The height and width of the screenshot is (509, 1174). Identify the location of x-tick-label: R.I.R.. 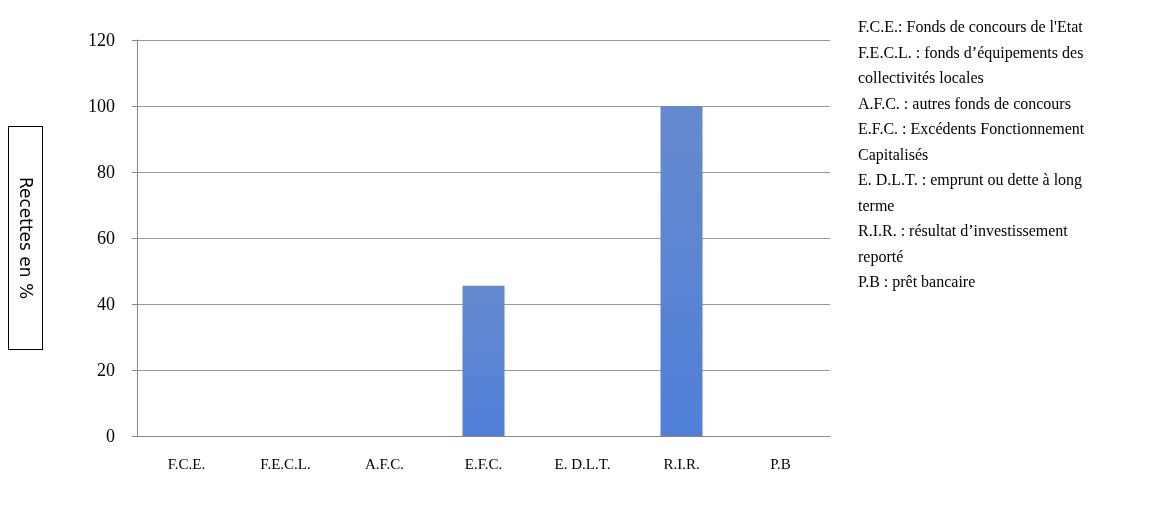
(681, 463).